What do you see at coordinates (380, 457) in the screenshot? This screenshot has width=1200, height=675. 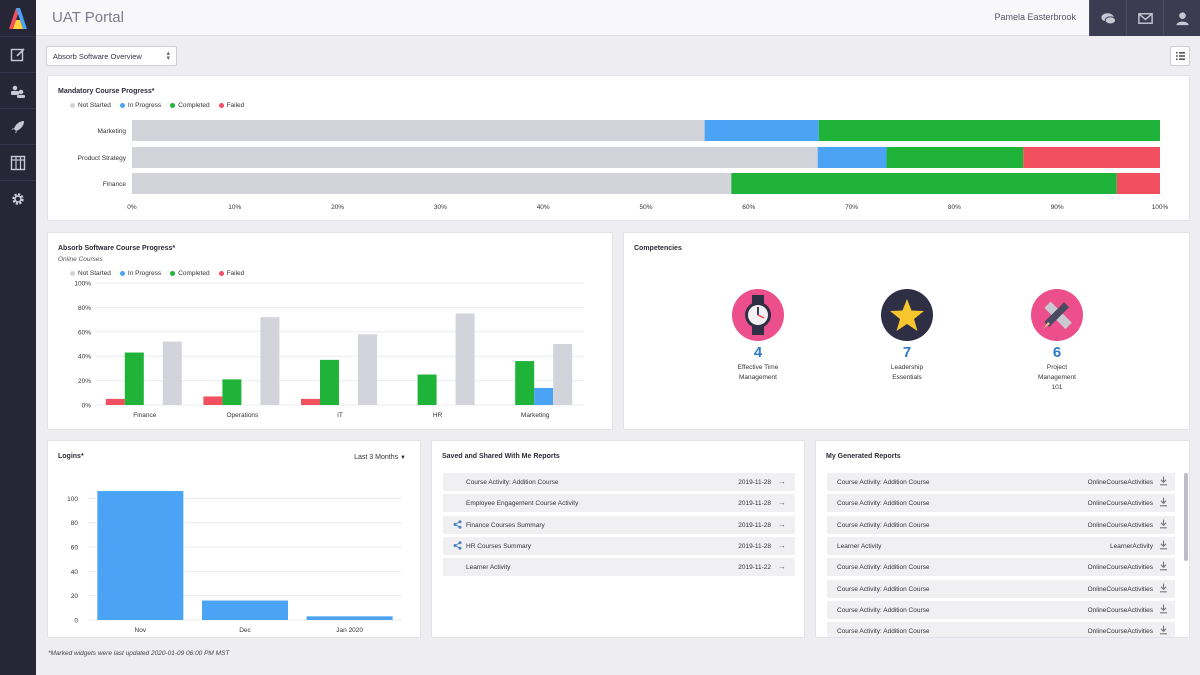 I see `date-range-select: Last 3 Months ▼` at bounding box center [380, 457].